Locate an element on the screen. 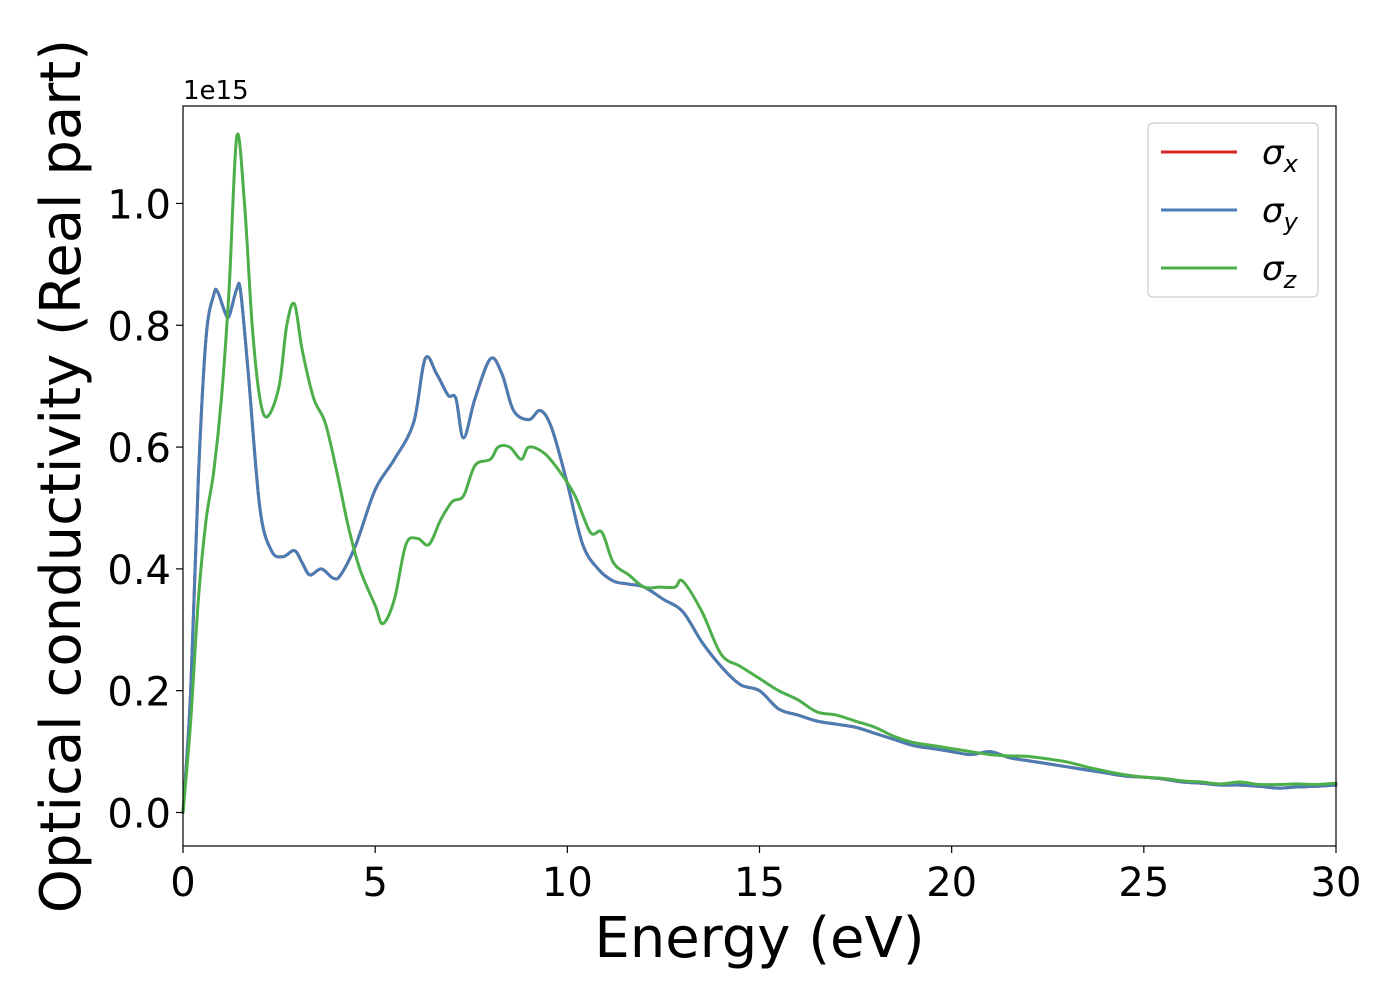 Image resolution: width=1400 pixels, height=1000 pixels. x-tick-label: 0 is located at coordinates (182, 883).